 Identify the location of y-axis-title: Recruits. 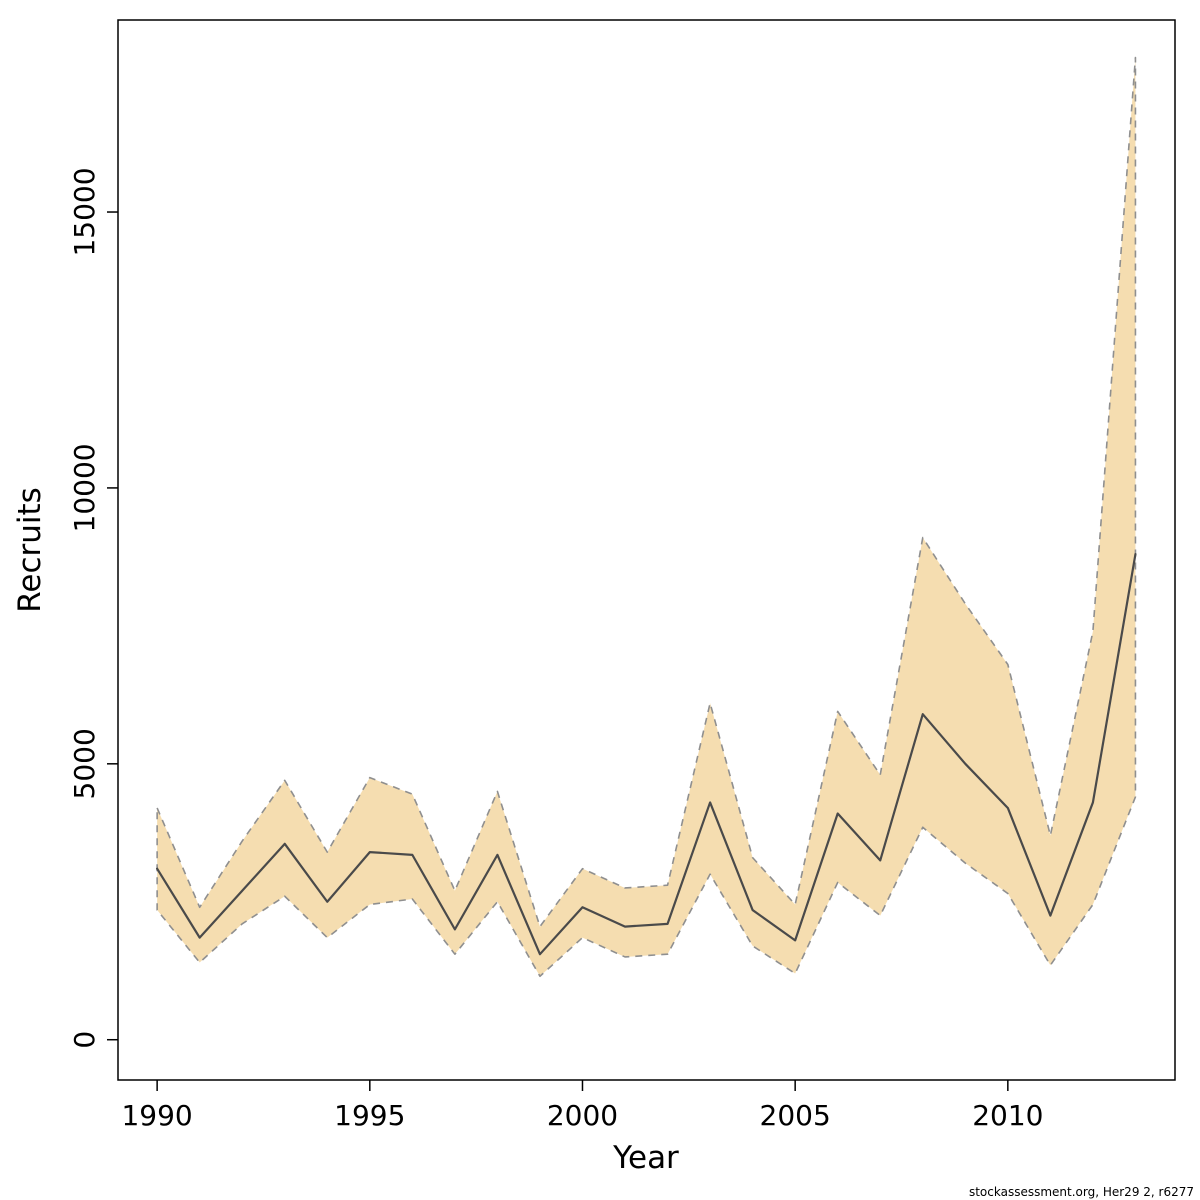
(30, 550).